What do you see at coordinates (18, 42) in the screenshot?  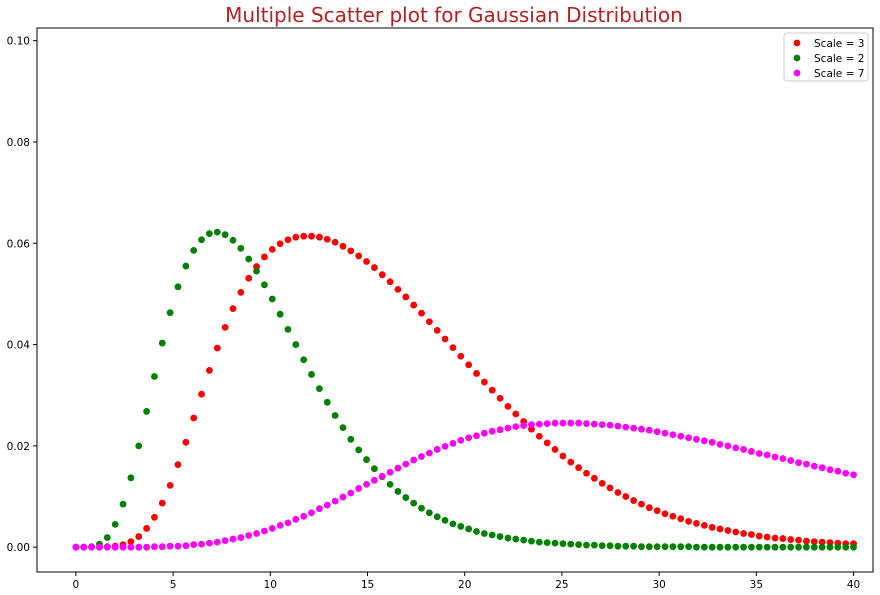 I see `y-tick-label: 0.10` at bounding box center [18, 42].